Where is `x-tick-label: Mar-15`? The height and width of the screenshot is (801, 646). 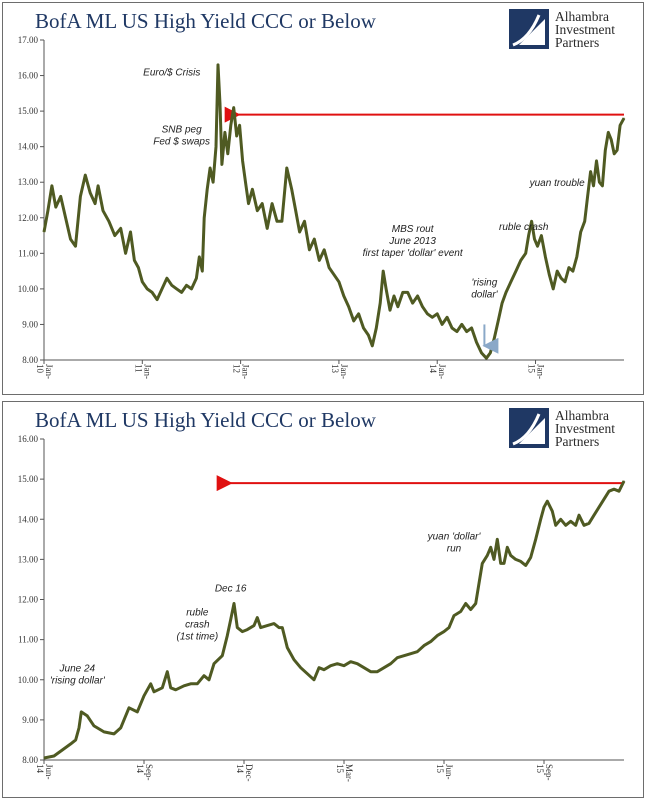 x-tick-label: Mar-15 is located at coordinates (344, 773).